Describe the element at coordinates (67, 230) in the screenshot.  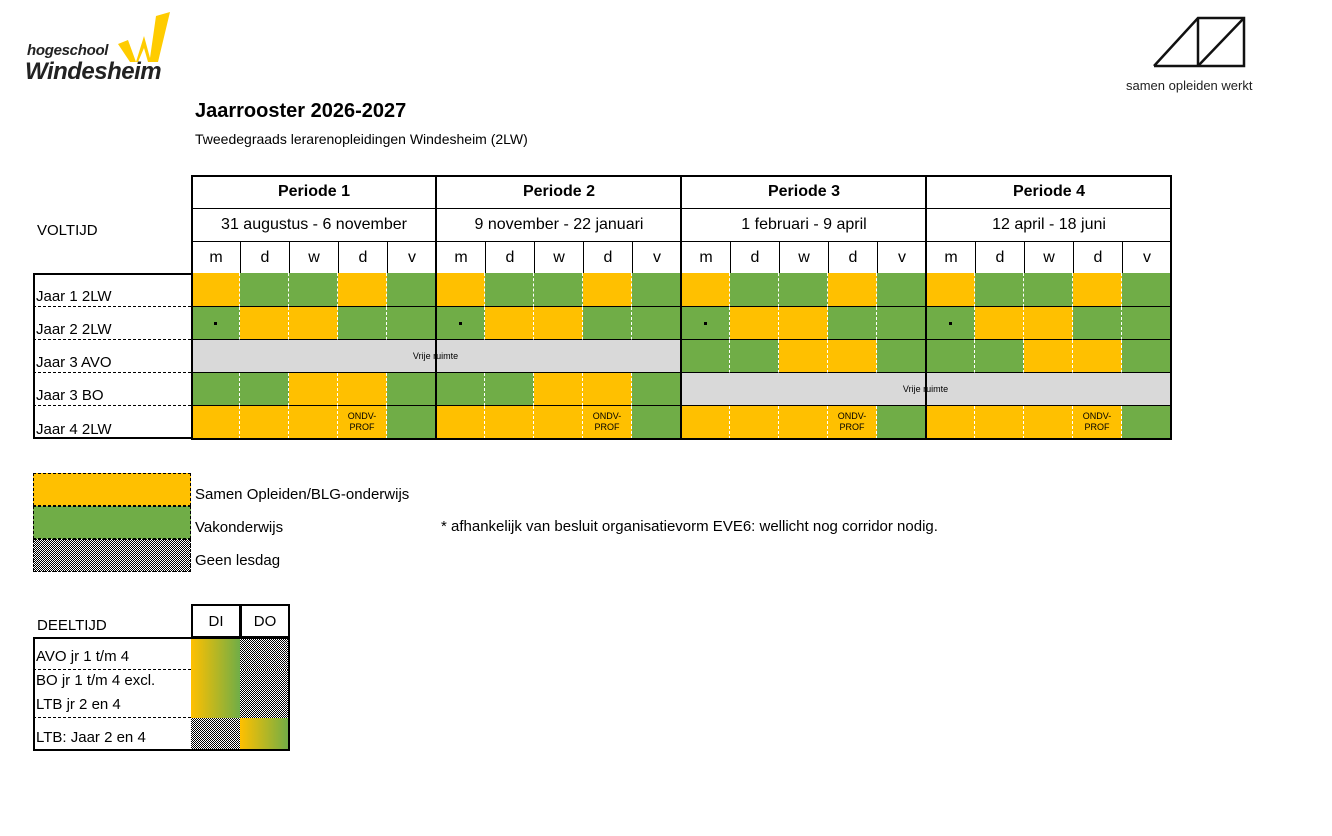
I see `voltijd-label: VOLTIJD` at that location.